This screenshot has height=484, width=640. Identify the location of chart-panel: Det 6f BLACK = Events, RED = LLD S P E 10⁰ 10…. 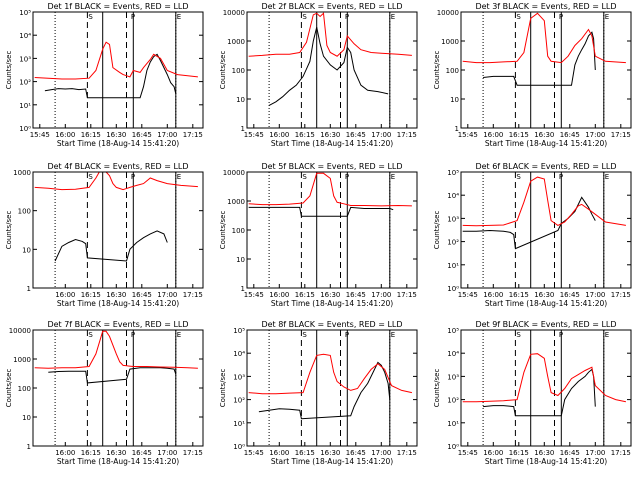
(532, 235).